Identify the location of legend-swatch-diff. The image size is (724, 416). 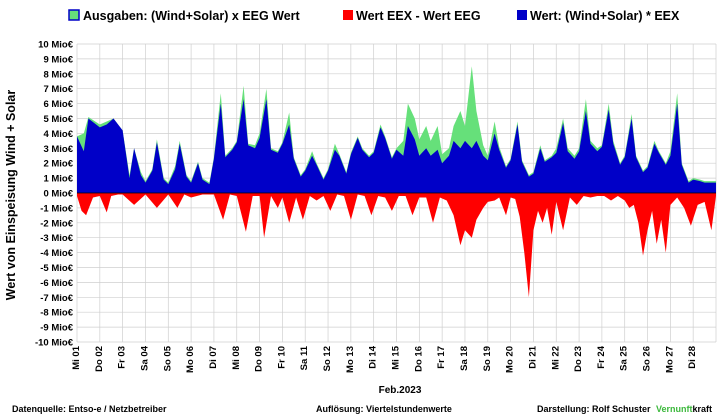
(348, 15).